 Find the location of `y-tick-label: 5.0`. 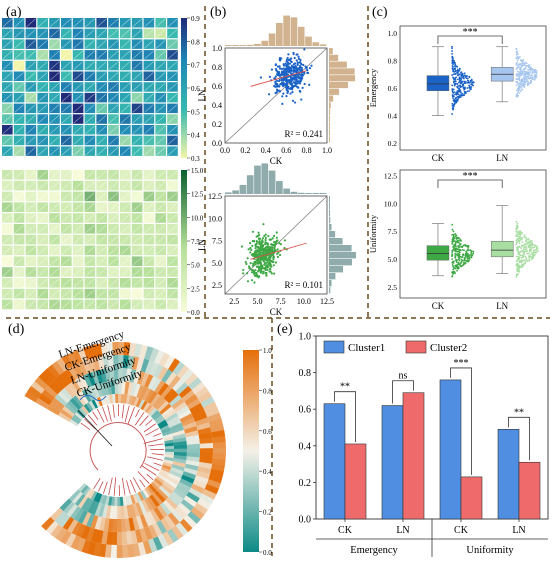

y-tick-label: 5.0 is located at coordinates (393, 259).